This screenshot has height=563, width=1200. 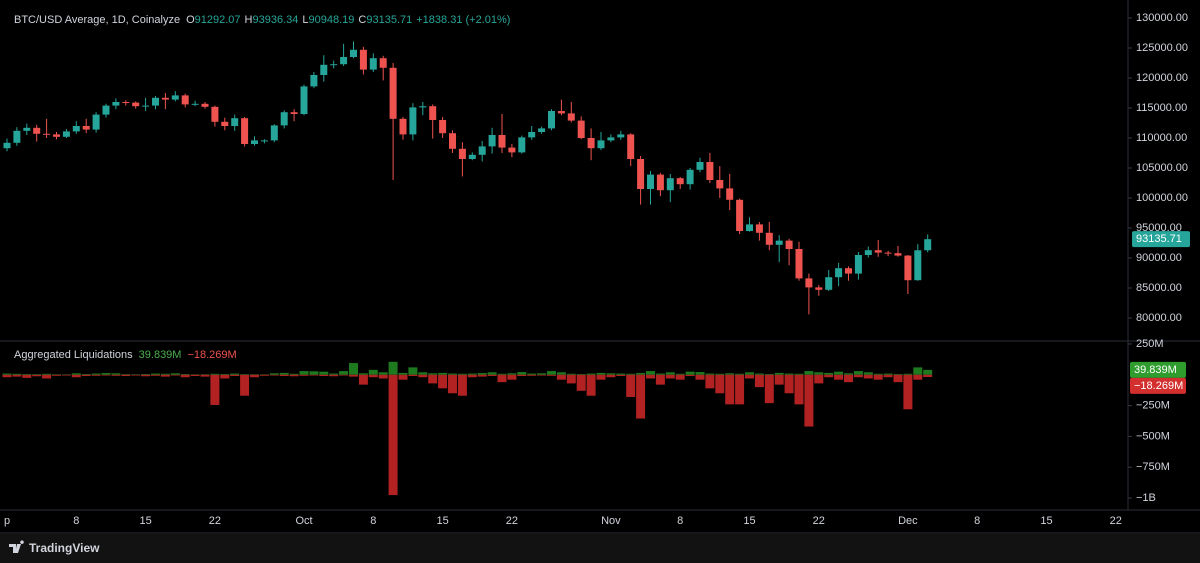 I want to click on brand-logo, so click(x=16, y=546).